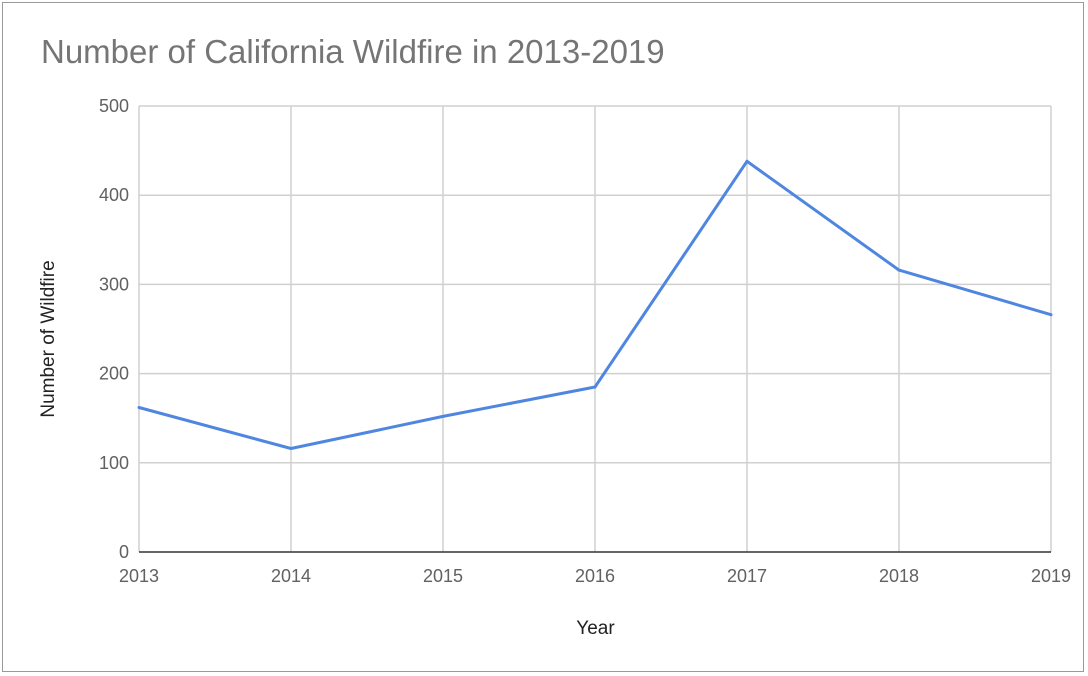 The image size is (1088, 676). I want to click on x-tick-label: 2017, so click(747, 576).